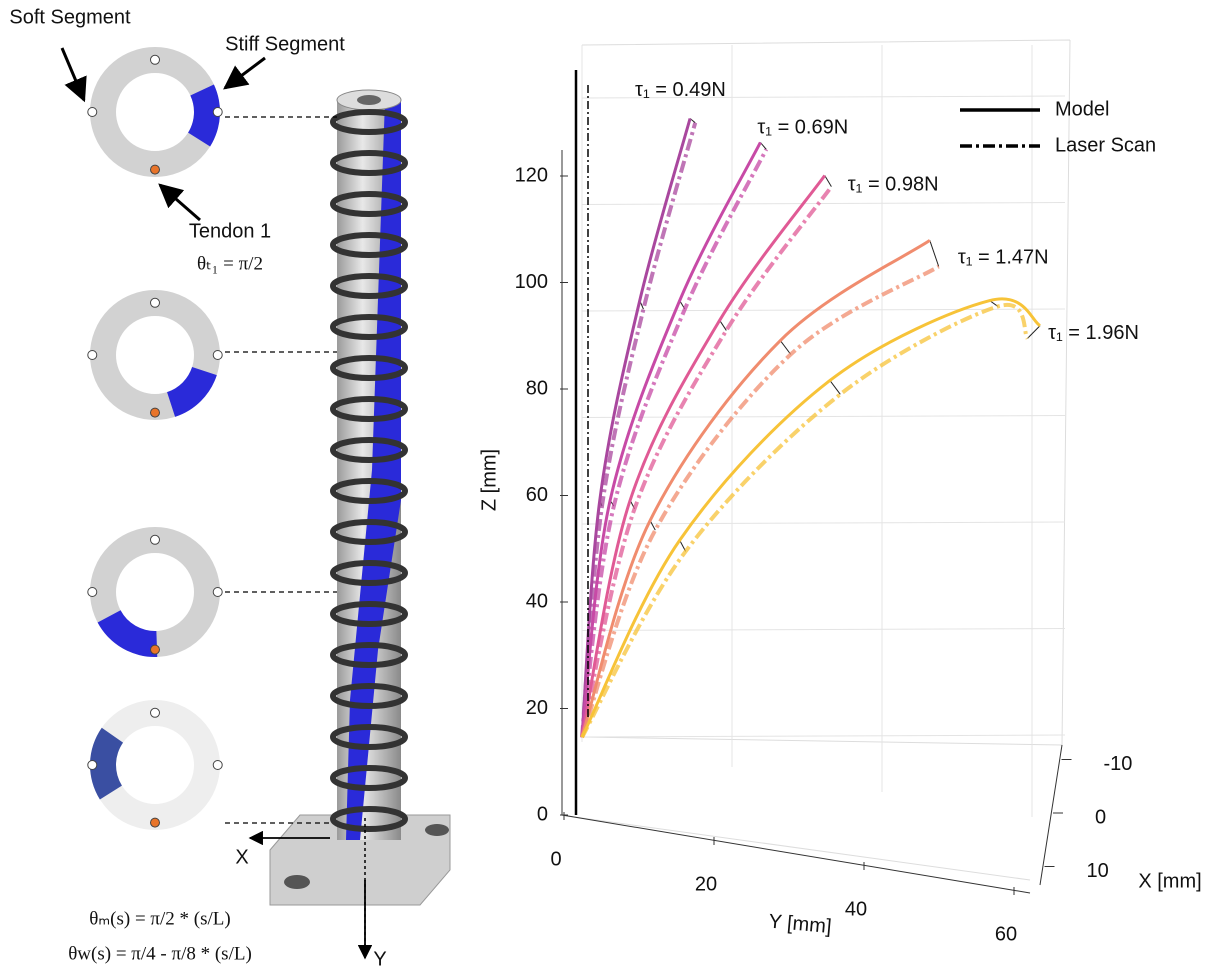 The width and height of the screenshot is (1225, 978). What do you see at coordinates (489, 480) in the screenshot?
I see `z-axis-label: Z [mm]` at bounding box center [489, 480].